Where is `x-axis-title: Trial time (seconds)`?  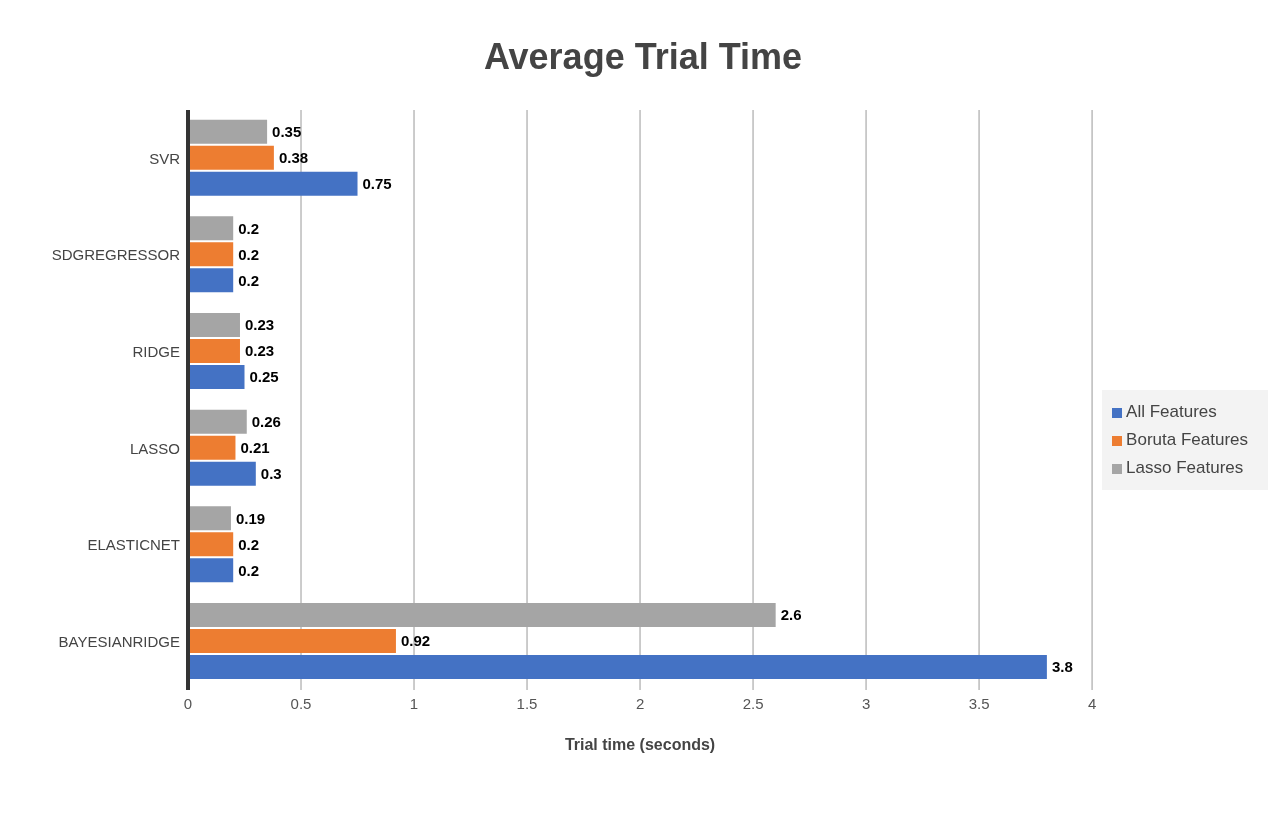
x-axis-title: Trial time (seconds) is located at coordinates (640, 744).